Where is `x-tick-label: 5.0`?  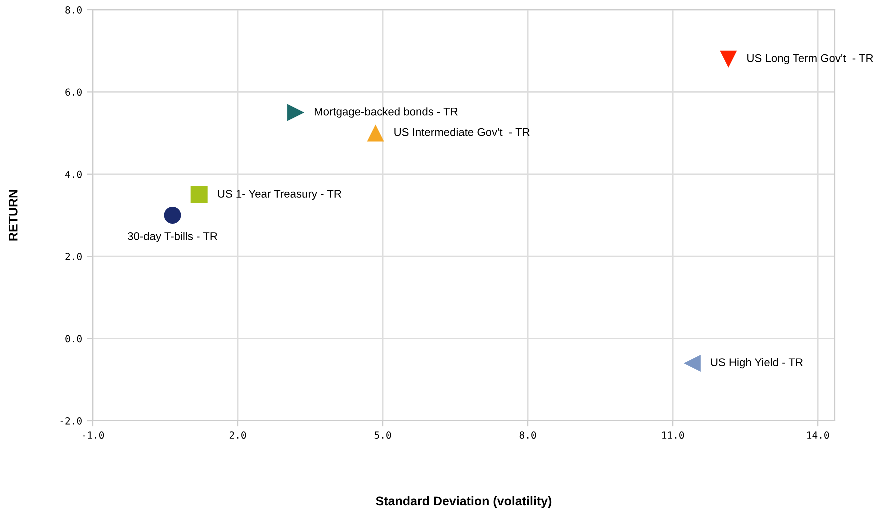 x-tick-label: 5.0 is located at coordinates (383, 435).